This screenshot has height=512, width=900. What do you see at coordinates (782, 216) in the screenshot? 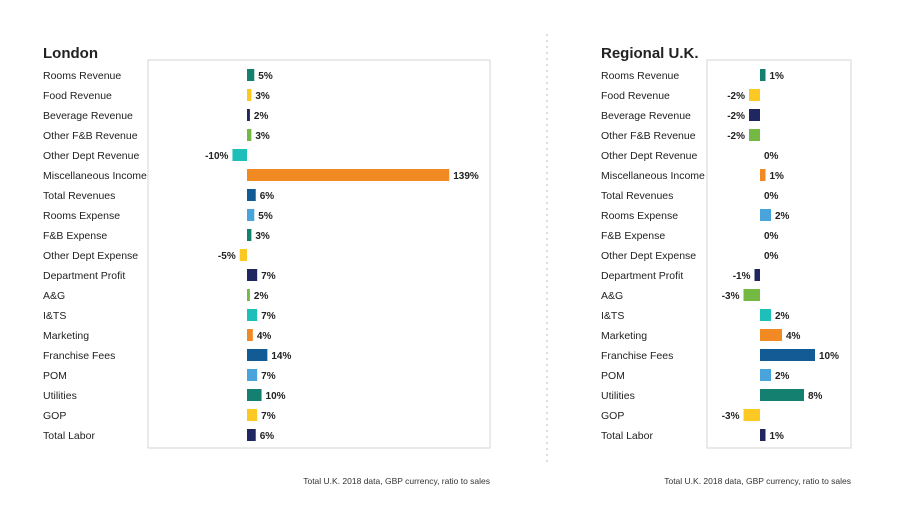
I see `regional-value-label-rooms-expense: 2%` at bounding box center [782, 216].